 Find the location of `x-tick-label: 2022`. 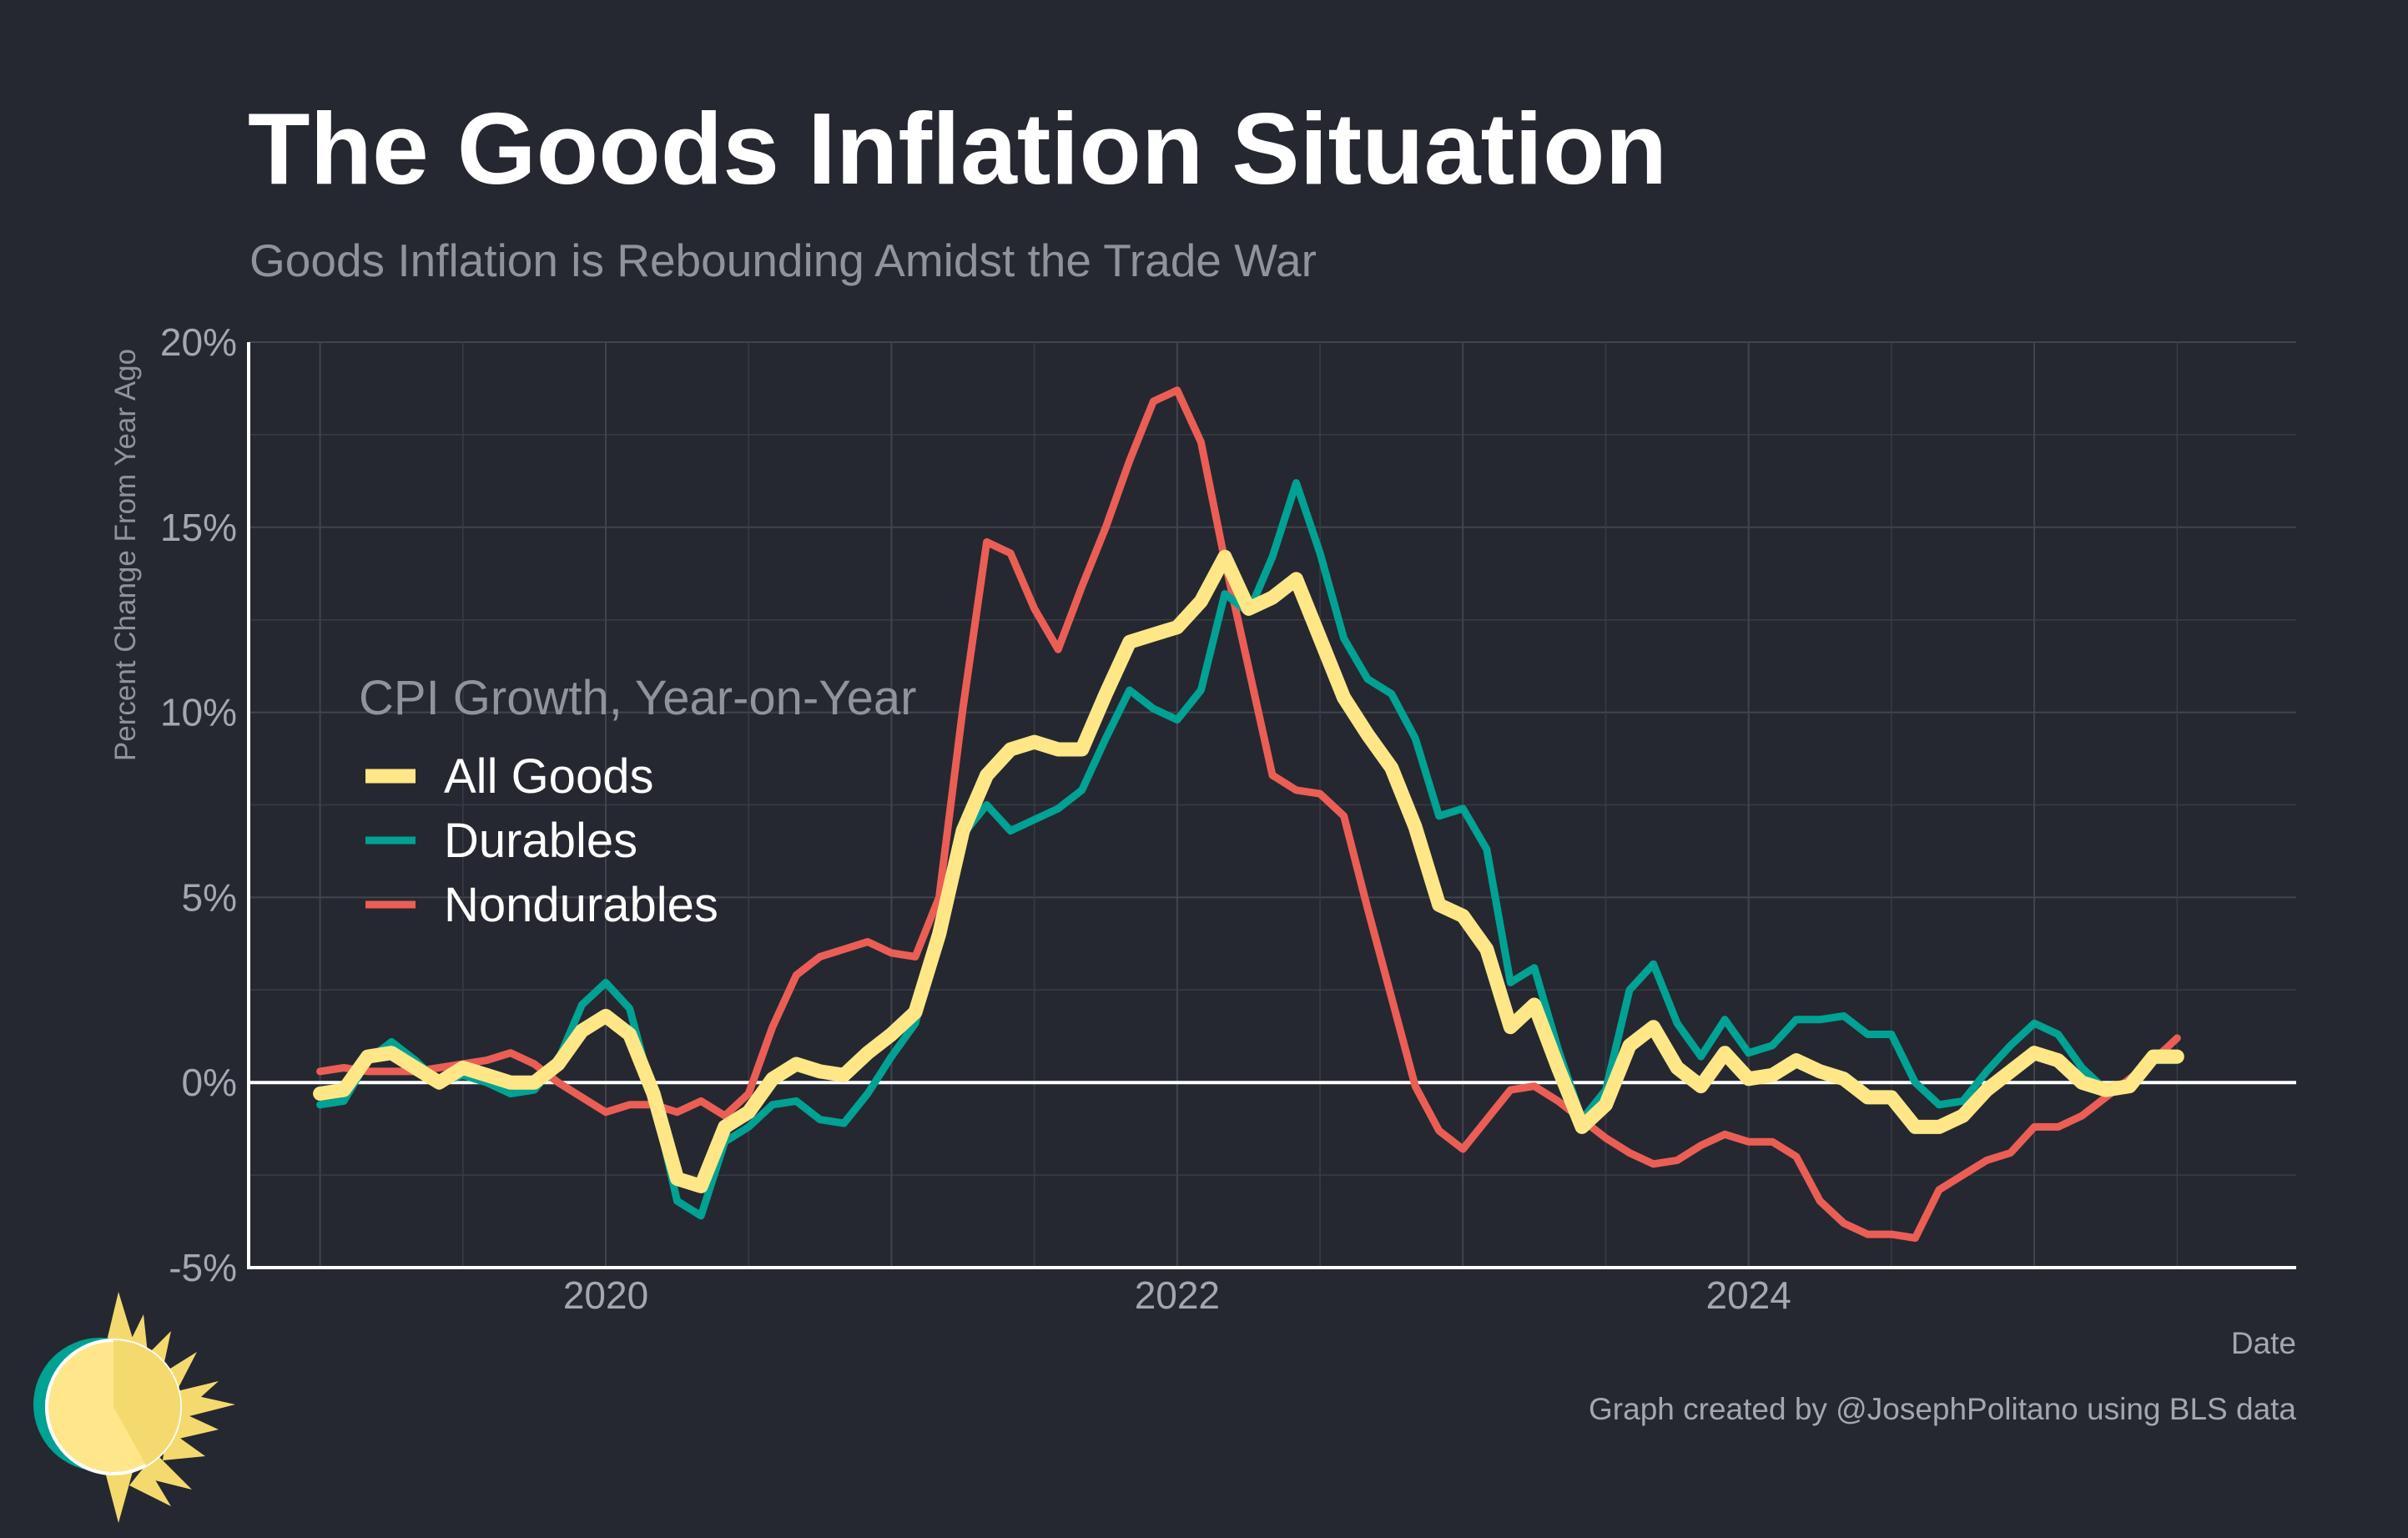

x-tick-label: 2022 is located at coordinates (1177, 1295).